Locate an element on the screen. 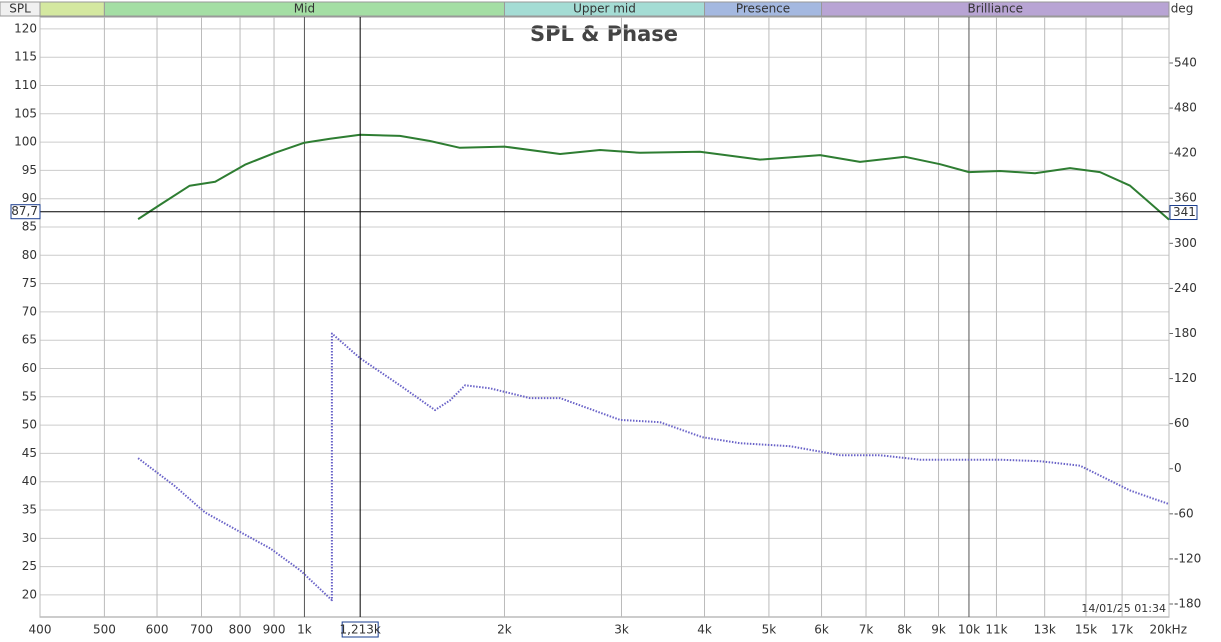 The height and width of the screenshot is (642, 1221). y-tick-label: 60 is located at coordinates (29, 368).